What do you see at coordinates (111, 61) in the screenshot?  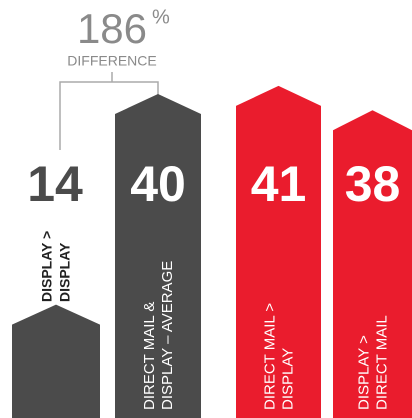 I see `difference-label: DIFFERENCE` at bounding box center [111, 61].